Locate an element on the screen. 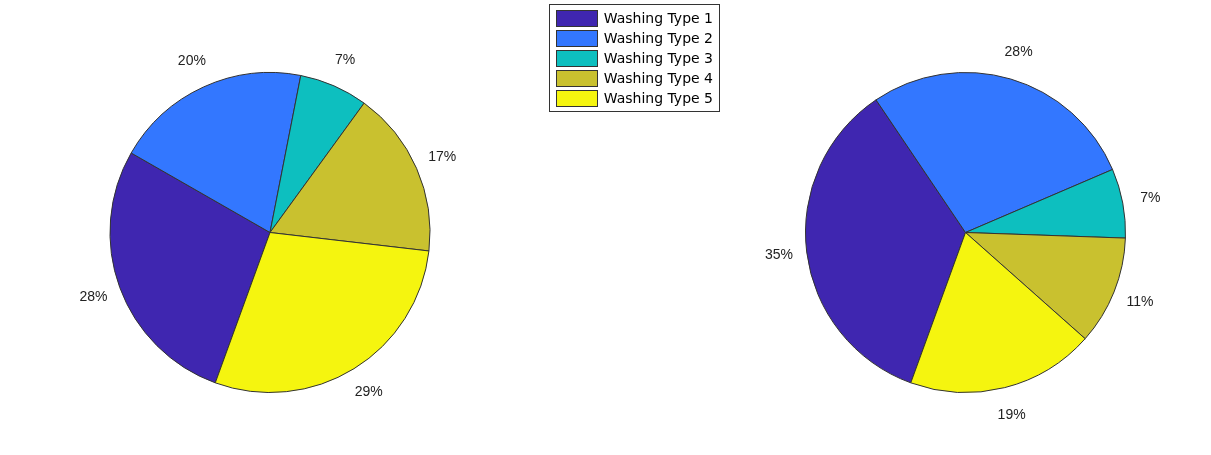  data-label: 19% is located at coordinates (1011, 413).